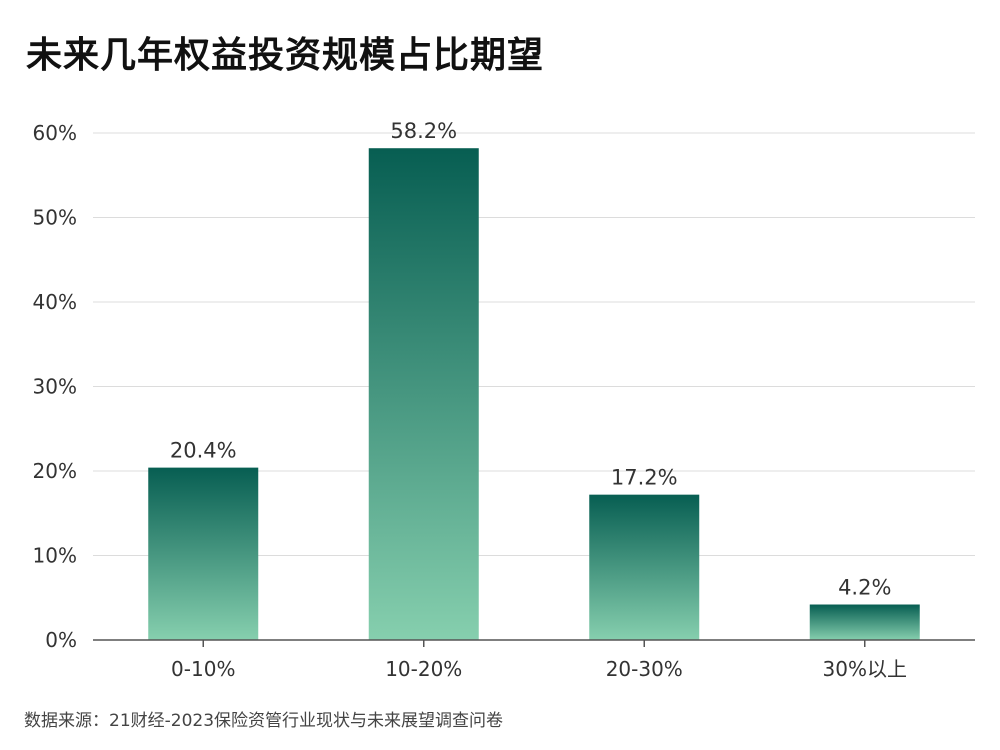 The image size is (1000, 750). What do you see at coordinates (55, 471) in the screenshot?
I see `y-tick-label: 20%` at bounding box center [55, 471].